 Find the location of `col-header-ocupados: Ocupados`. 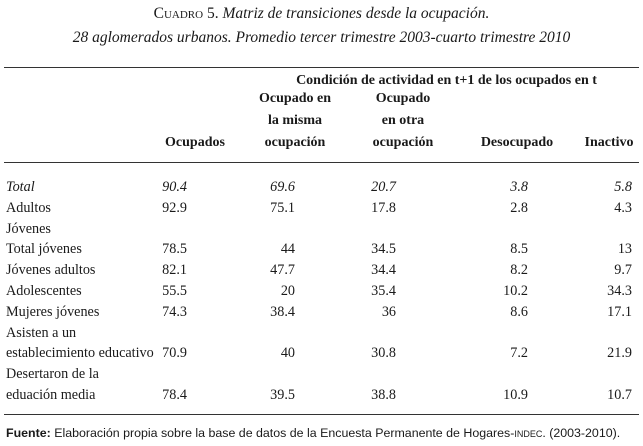

col-header-ocupados: Ocupados is located at coordinates (195, 143).